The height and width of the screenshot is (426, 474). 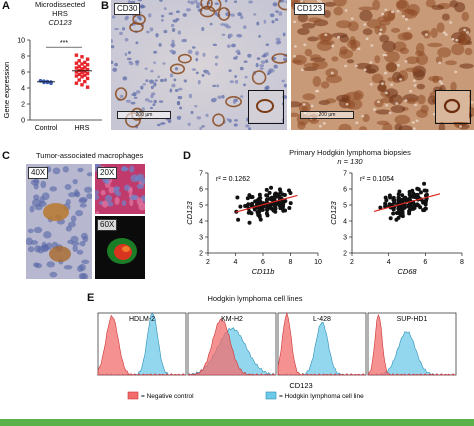 What do you see at coordinates (23, 57) in the screenshot?
I see `panel-a-ytick-label: 8` at bounding box center [23, 57].